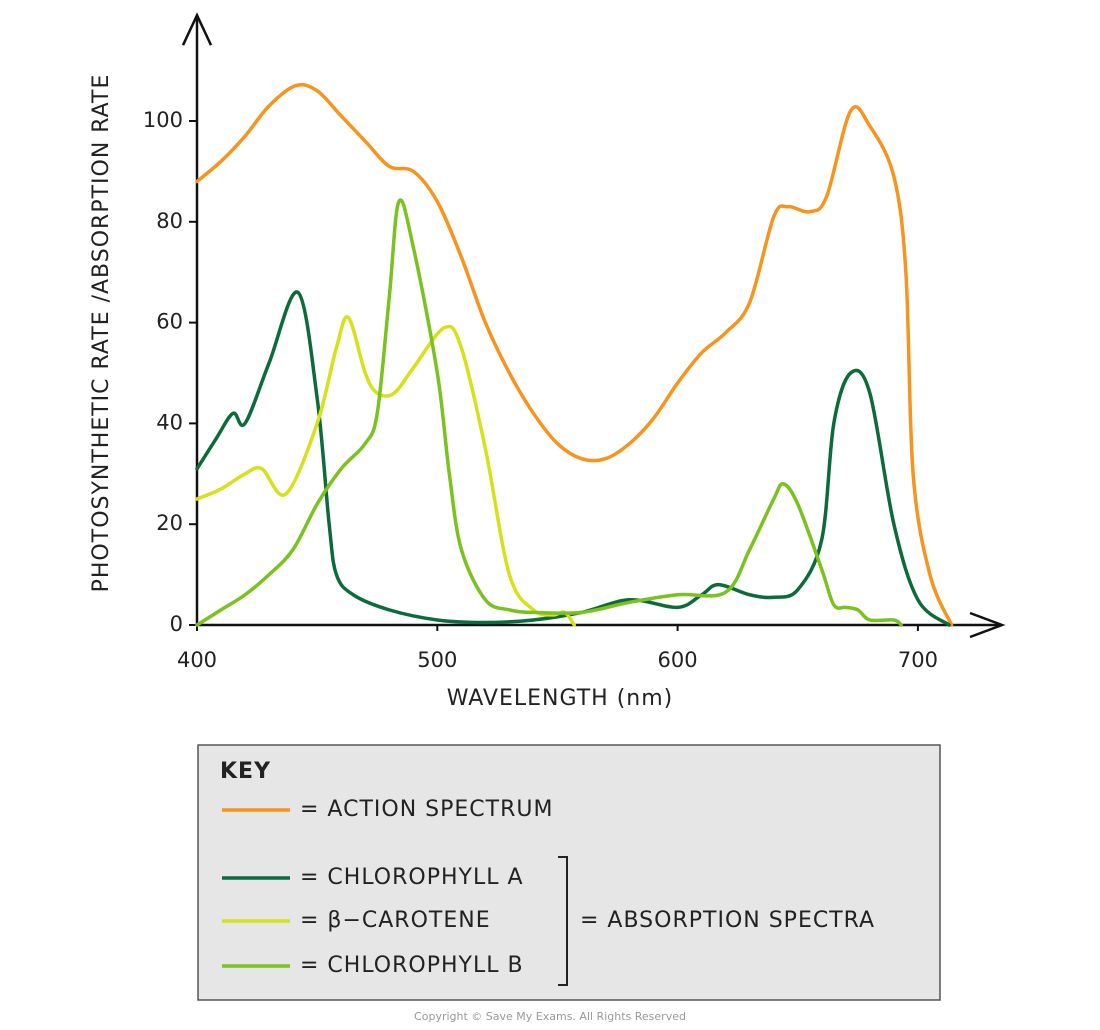 Image resolution: width=1100 pixels, height=1030 pixels. What do you see at coordinates (169, 221) in the screenshot?
I see `y-tick-label: 80` at bounding box center [169, 221].